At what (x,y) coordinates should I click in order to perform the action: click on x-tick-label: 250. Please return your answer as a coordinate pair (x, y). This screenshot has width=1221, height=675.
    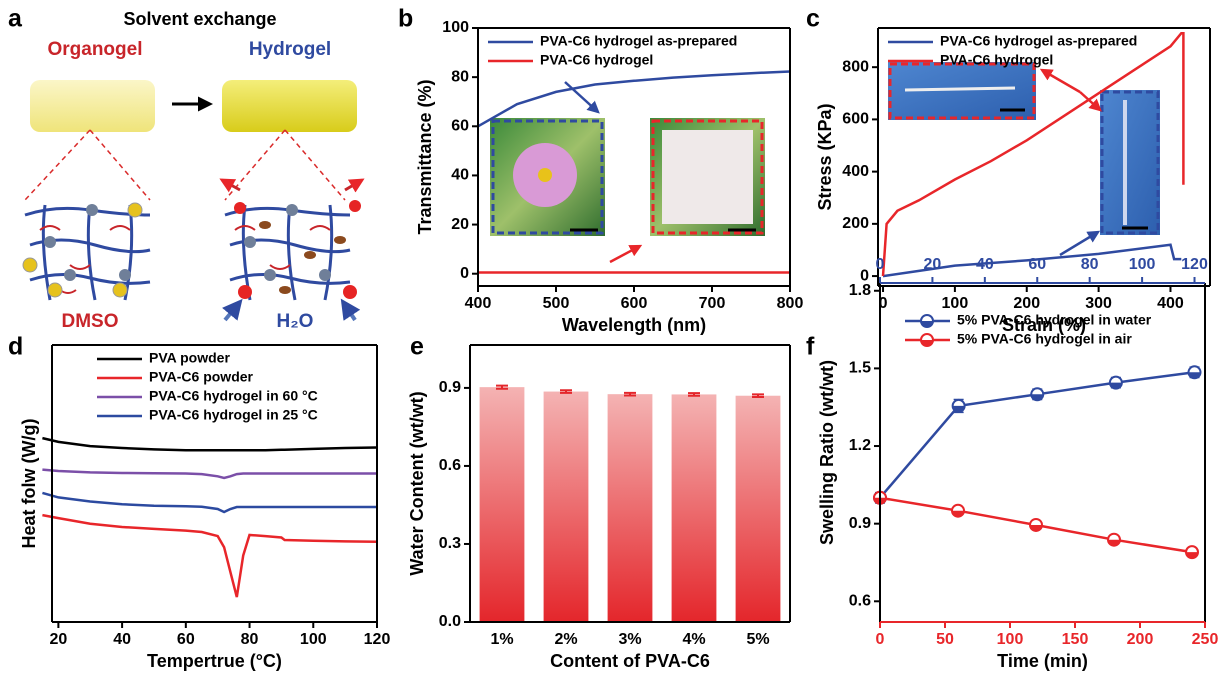
    Looking at the image, I should click on (1205, 639).